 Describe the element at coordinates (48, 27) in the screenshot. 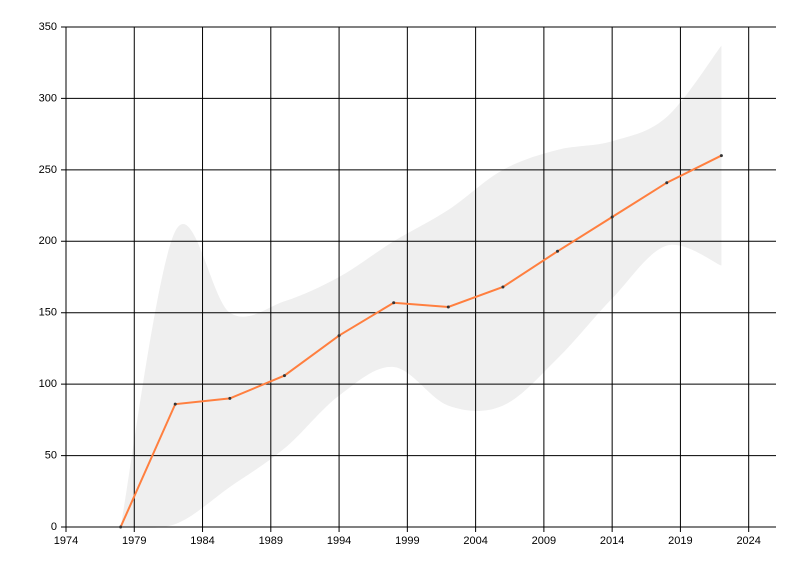

I see `y-tick-label: 350` at that location.